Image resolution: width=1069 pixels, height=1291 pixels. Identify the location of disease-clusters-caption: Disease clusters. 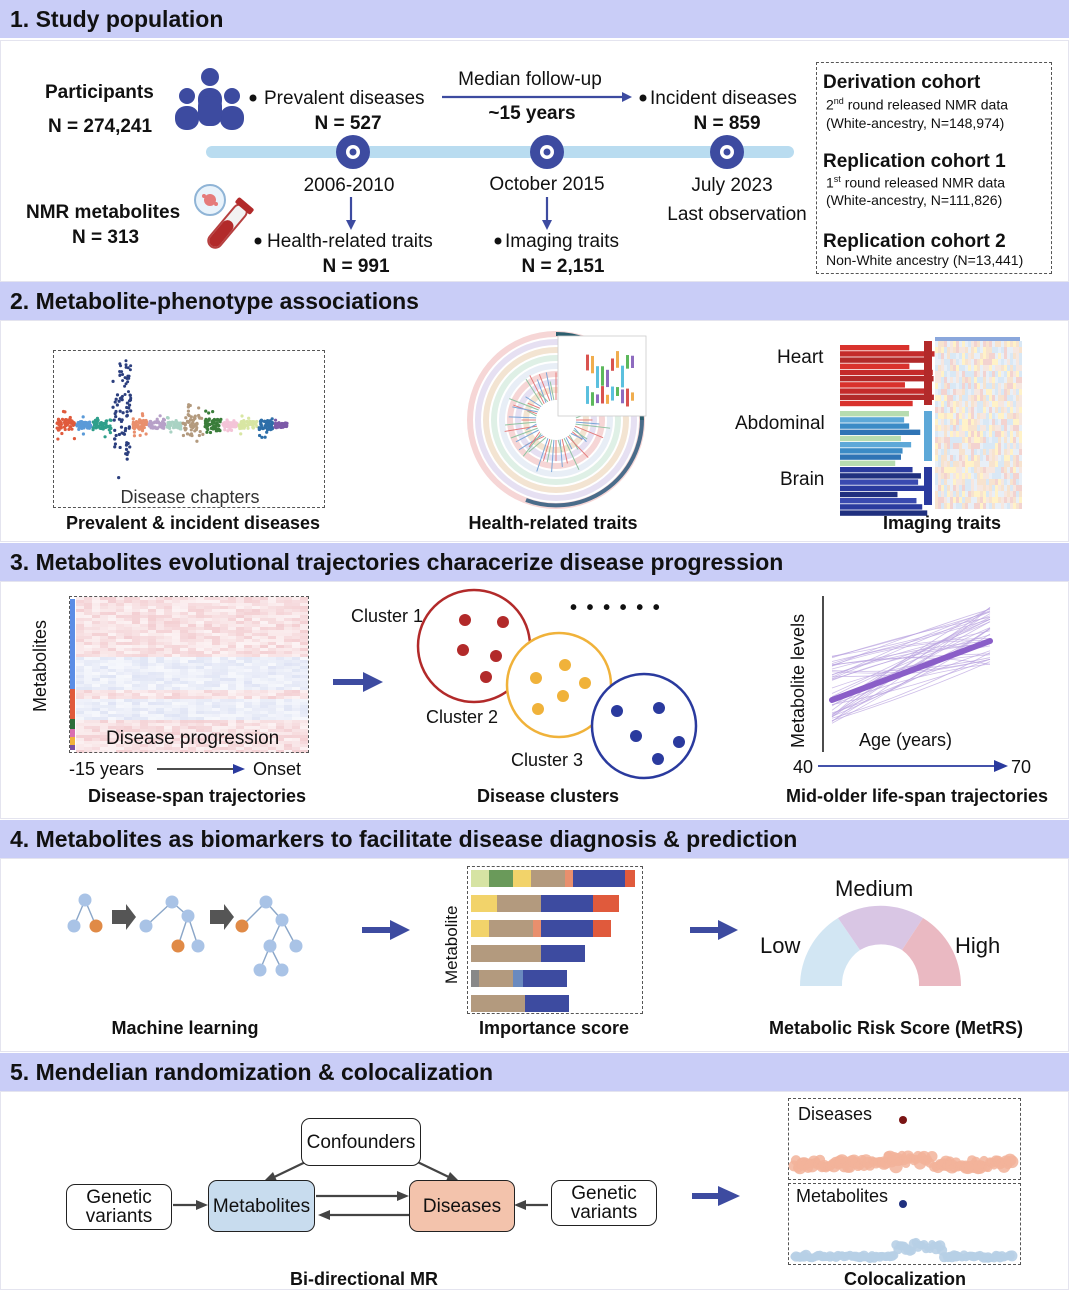
(548, 796).